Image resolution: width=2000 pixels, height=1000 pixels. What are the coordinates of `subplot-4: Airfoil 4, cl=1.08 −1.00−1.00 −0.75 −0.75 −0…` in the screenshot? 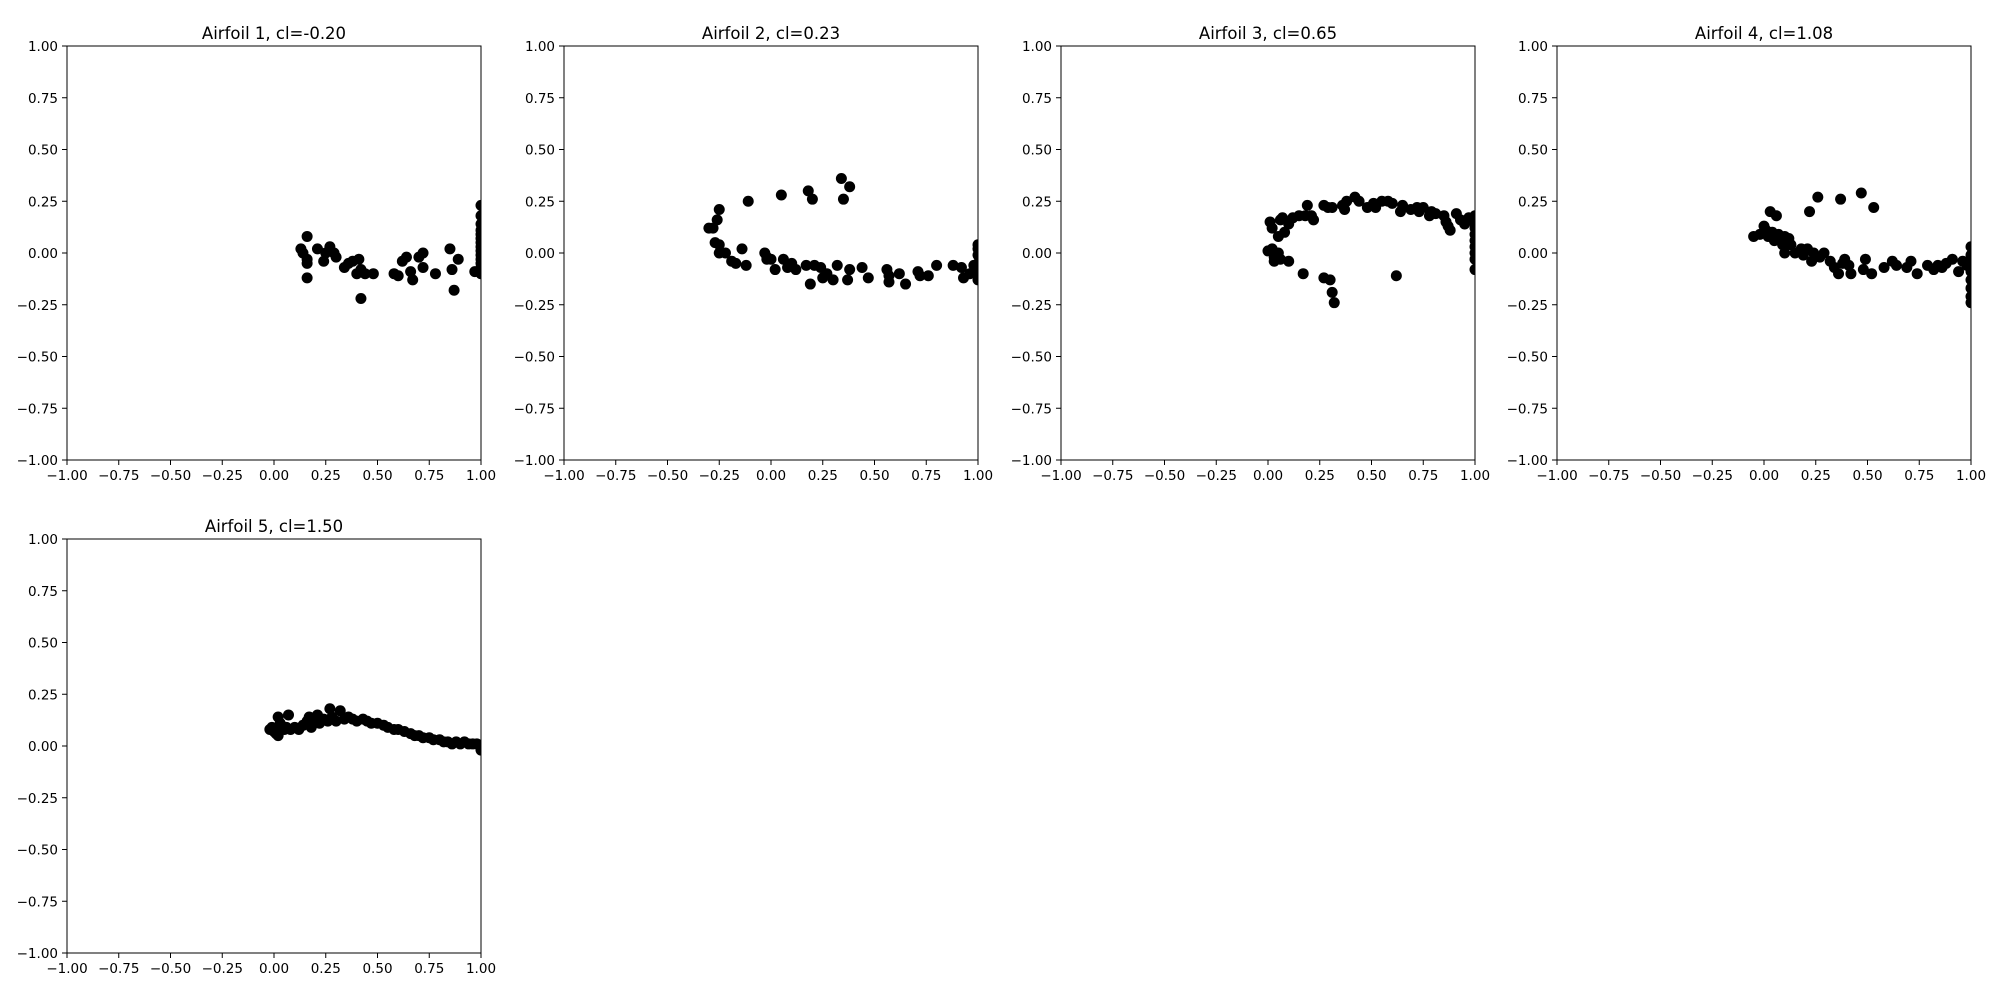 It's located at (1746, 254).